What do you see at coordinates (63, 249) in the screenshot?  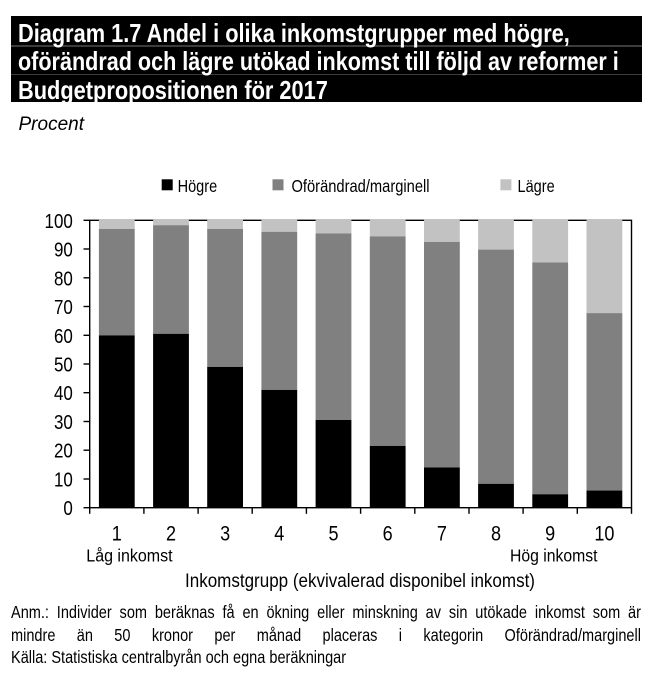 I see `svg-text: 90` at bounding box center [63, 249].